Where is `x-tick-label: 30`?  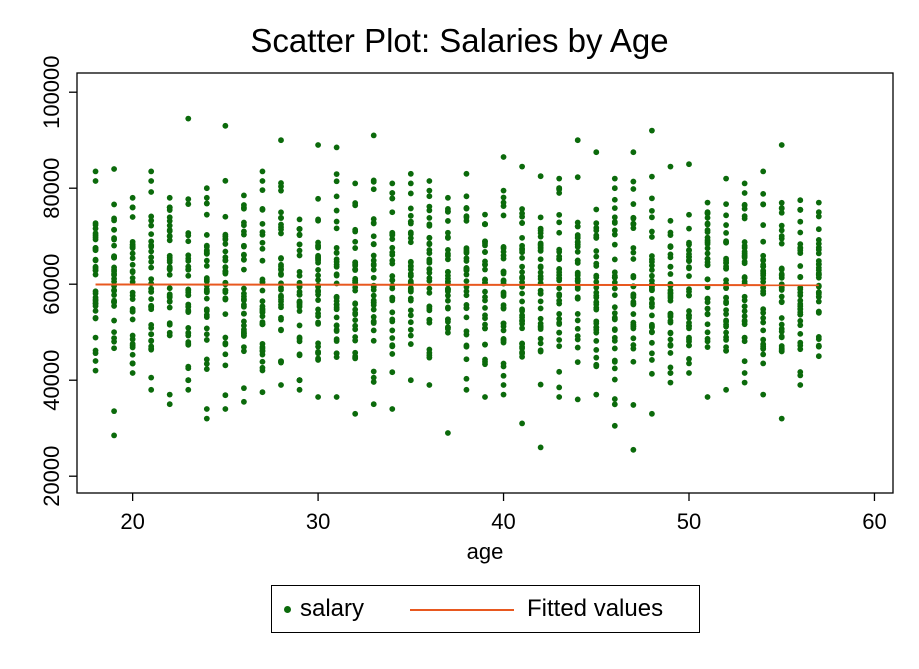 x-tick-label: 30 is located at coordinates (318, 521).